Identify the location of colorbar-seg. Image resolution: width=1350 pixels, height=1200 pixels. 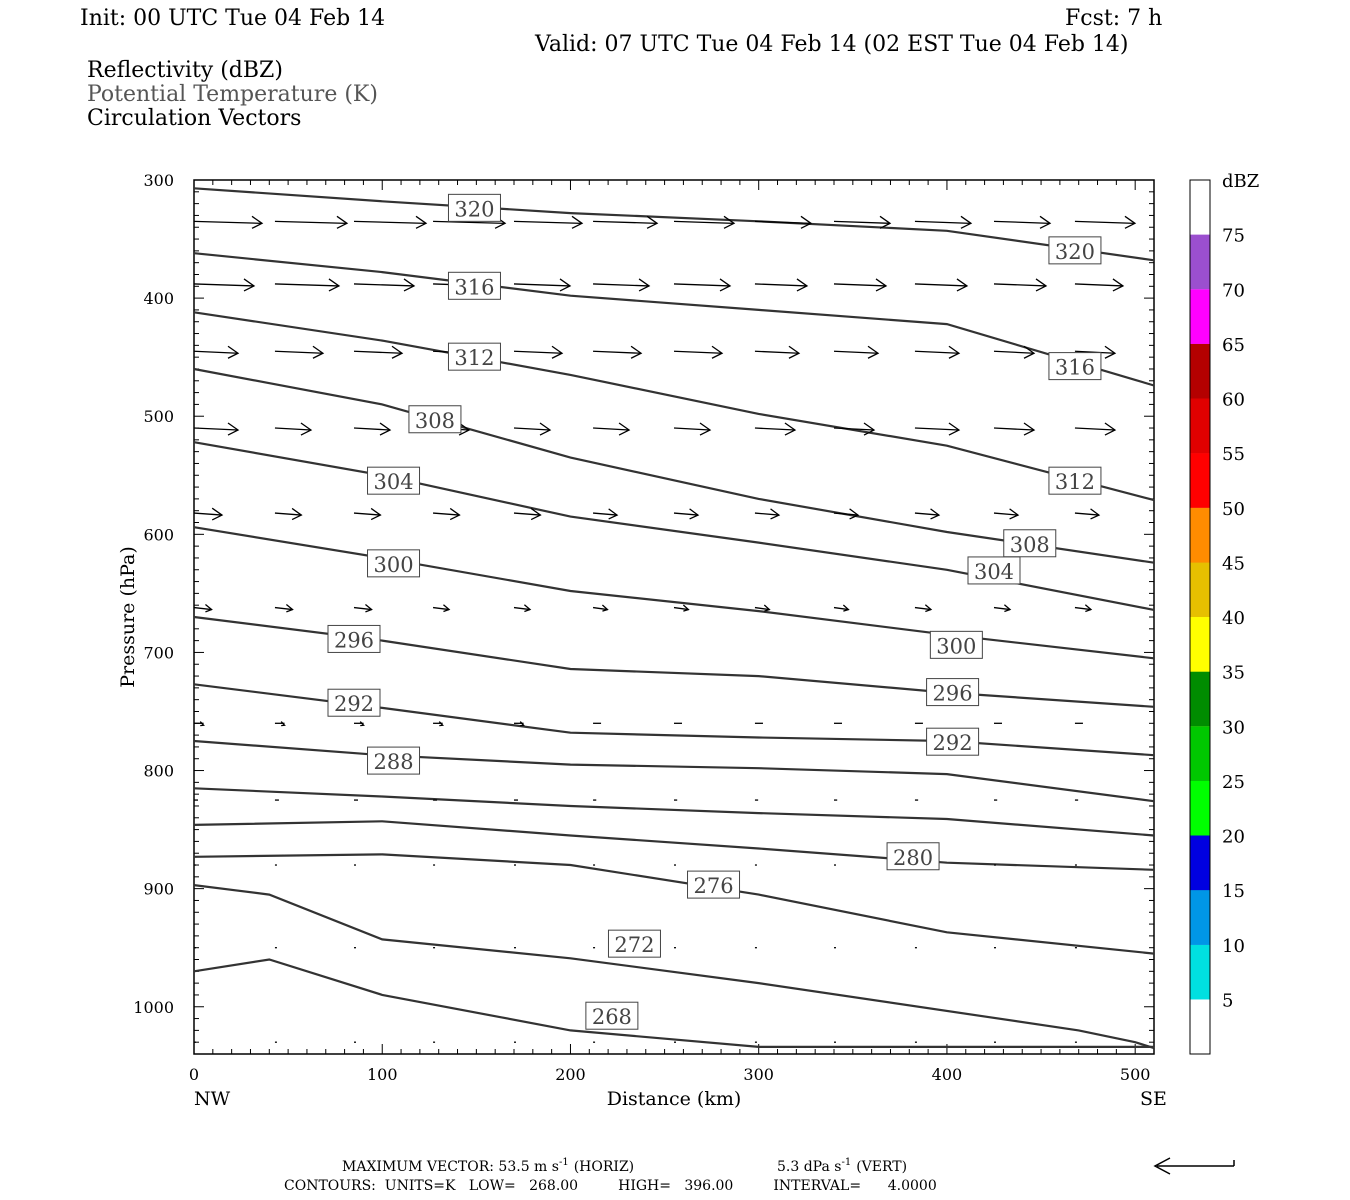
(1200, 207).